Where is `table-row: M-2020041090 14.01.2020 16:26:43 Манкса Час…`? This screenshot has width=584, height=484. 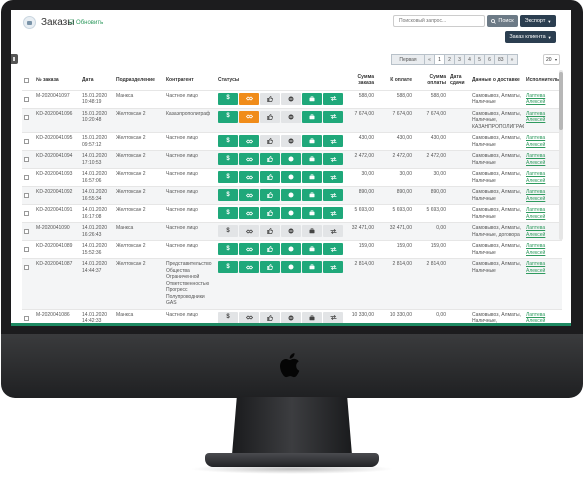
table-row: M-2020041090 14.01.2020 16:26:43 Манкса Час… is located at coordinates (292, 231).